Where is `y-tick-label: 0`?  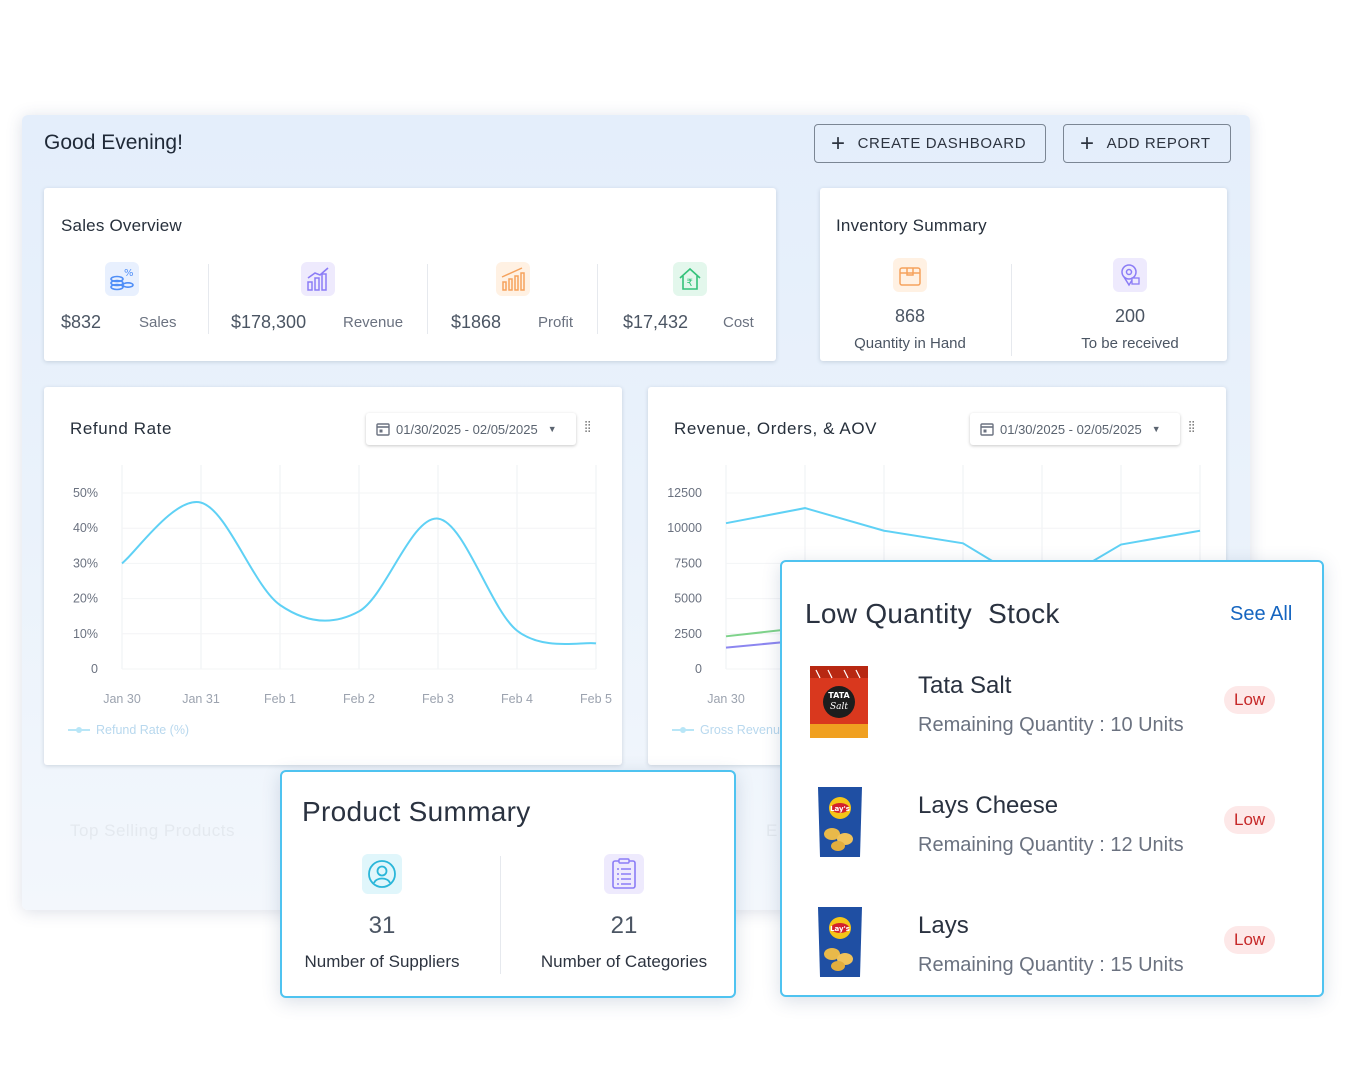
y-tick-label: 0 is located at coordinates (698, 669).